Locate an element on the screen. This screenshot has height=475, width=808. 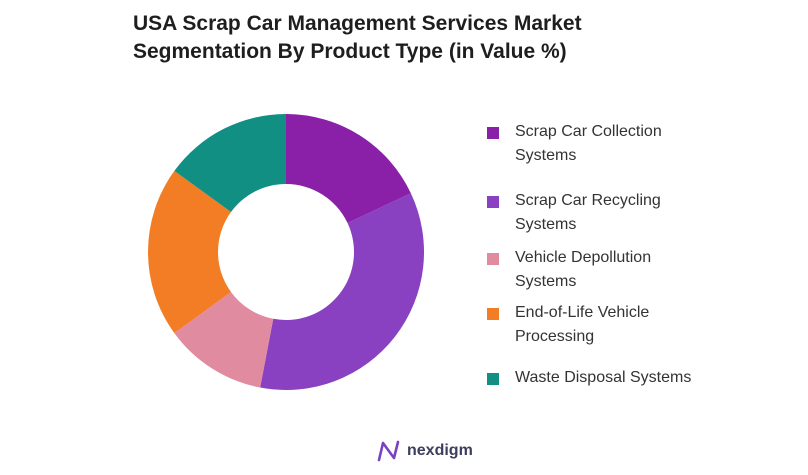
legend-label-collection: Scrap Car Collection Systems is located at coordinates (635, 144).